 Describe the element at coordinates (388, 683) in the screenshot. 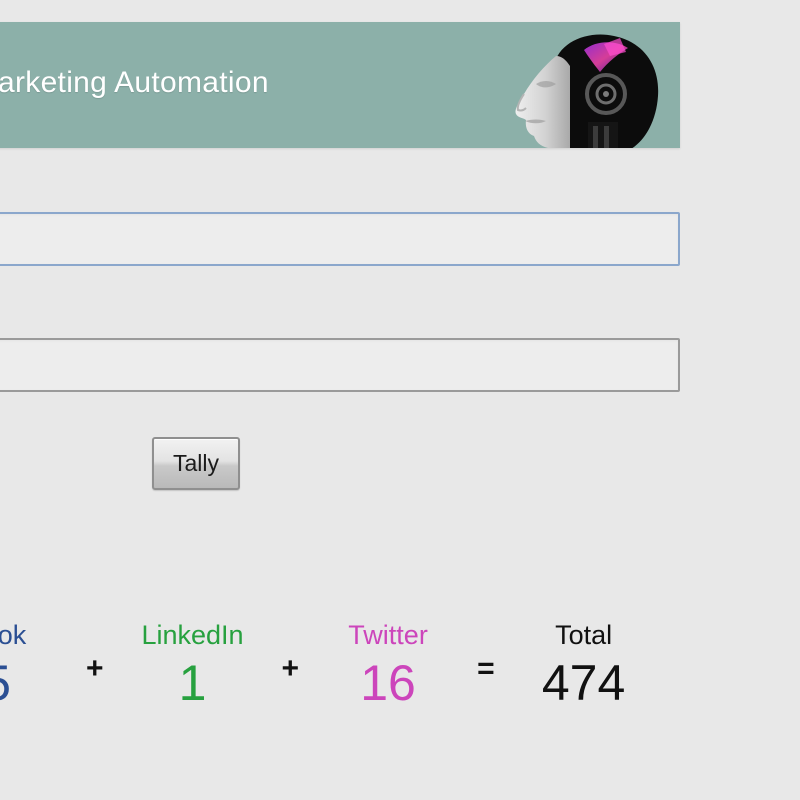

I see `twitter-count: 16` at that location.